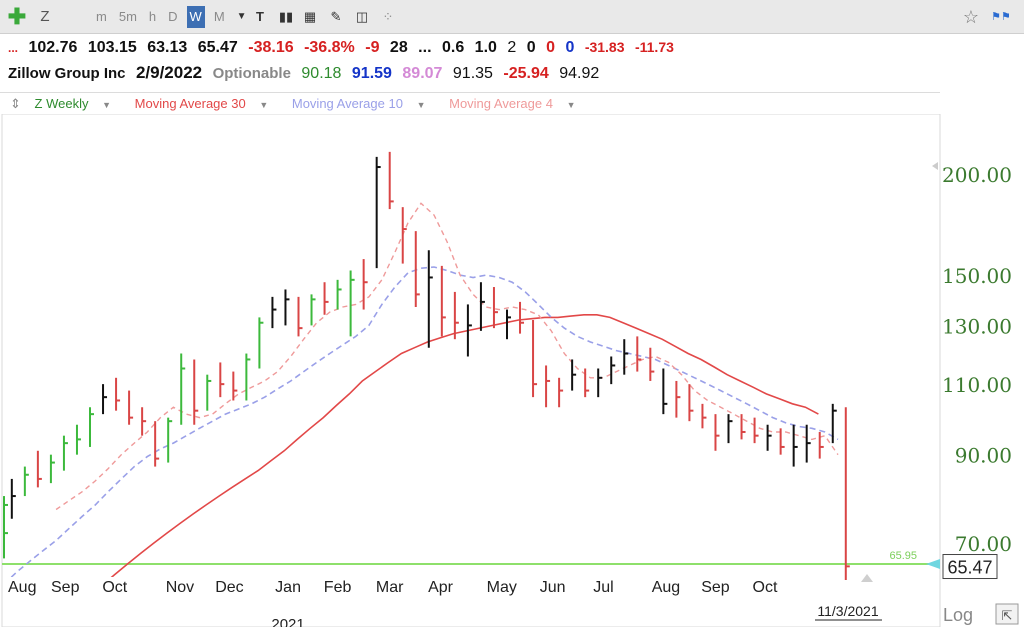 This screenshot has width=1024, height=627. Describe the element at coordinates (517, 103) in the screenshot. I see `ma4-label: Moving Average 4 ▼` at that location.